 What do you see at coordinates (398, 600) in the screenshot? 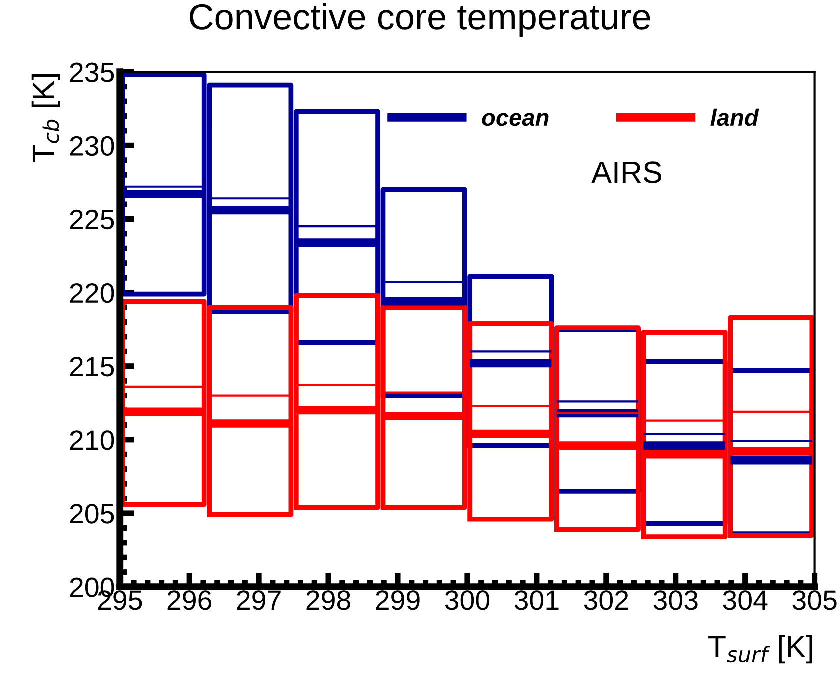
I see `x-tick-label: 299` at bounding box center [398, 600].